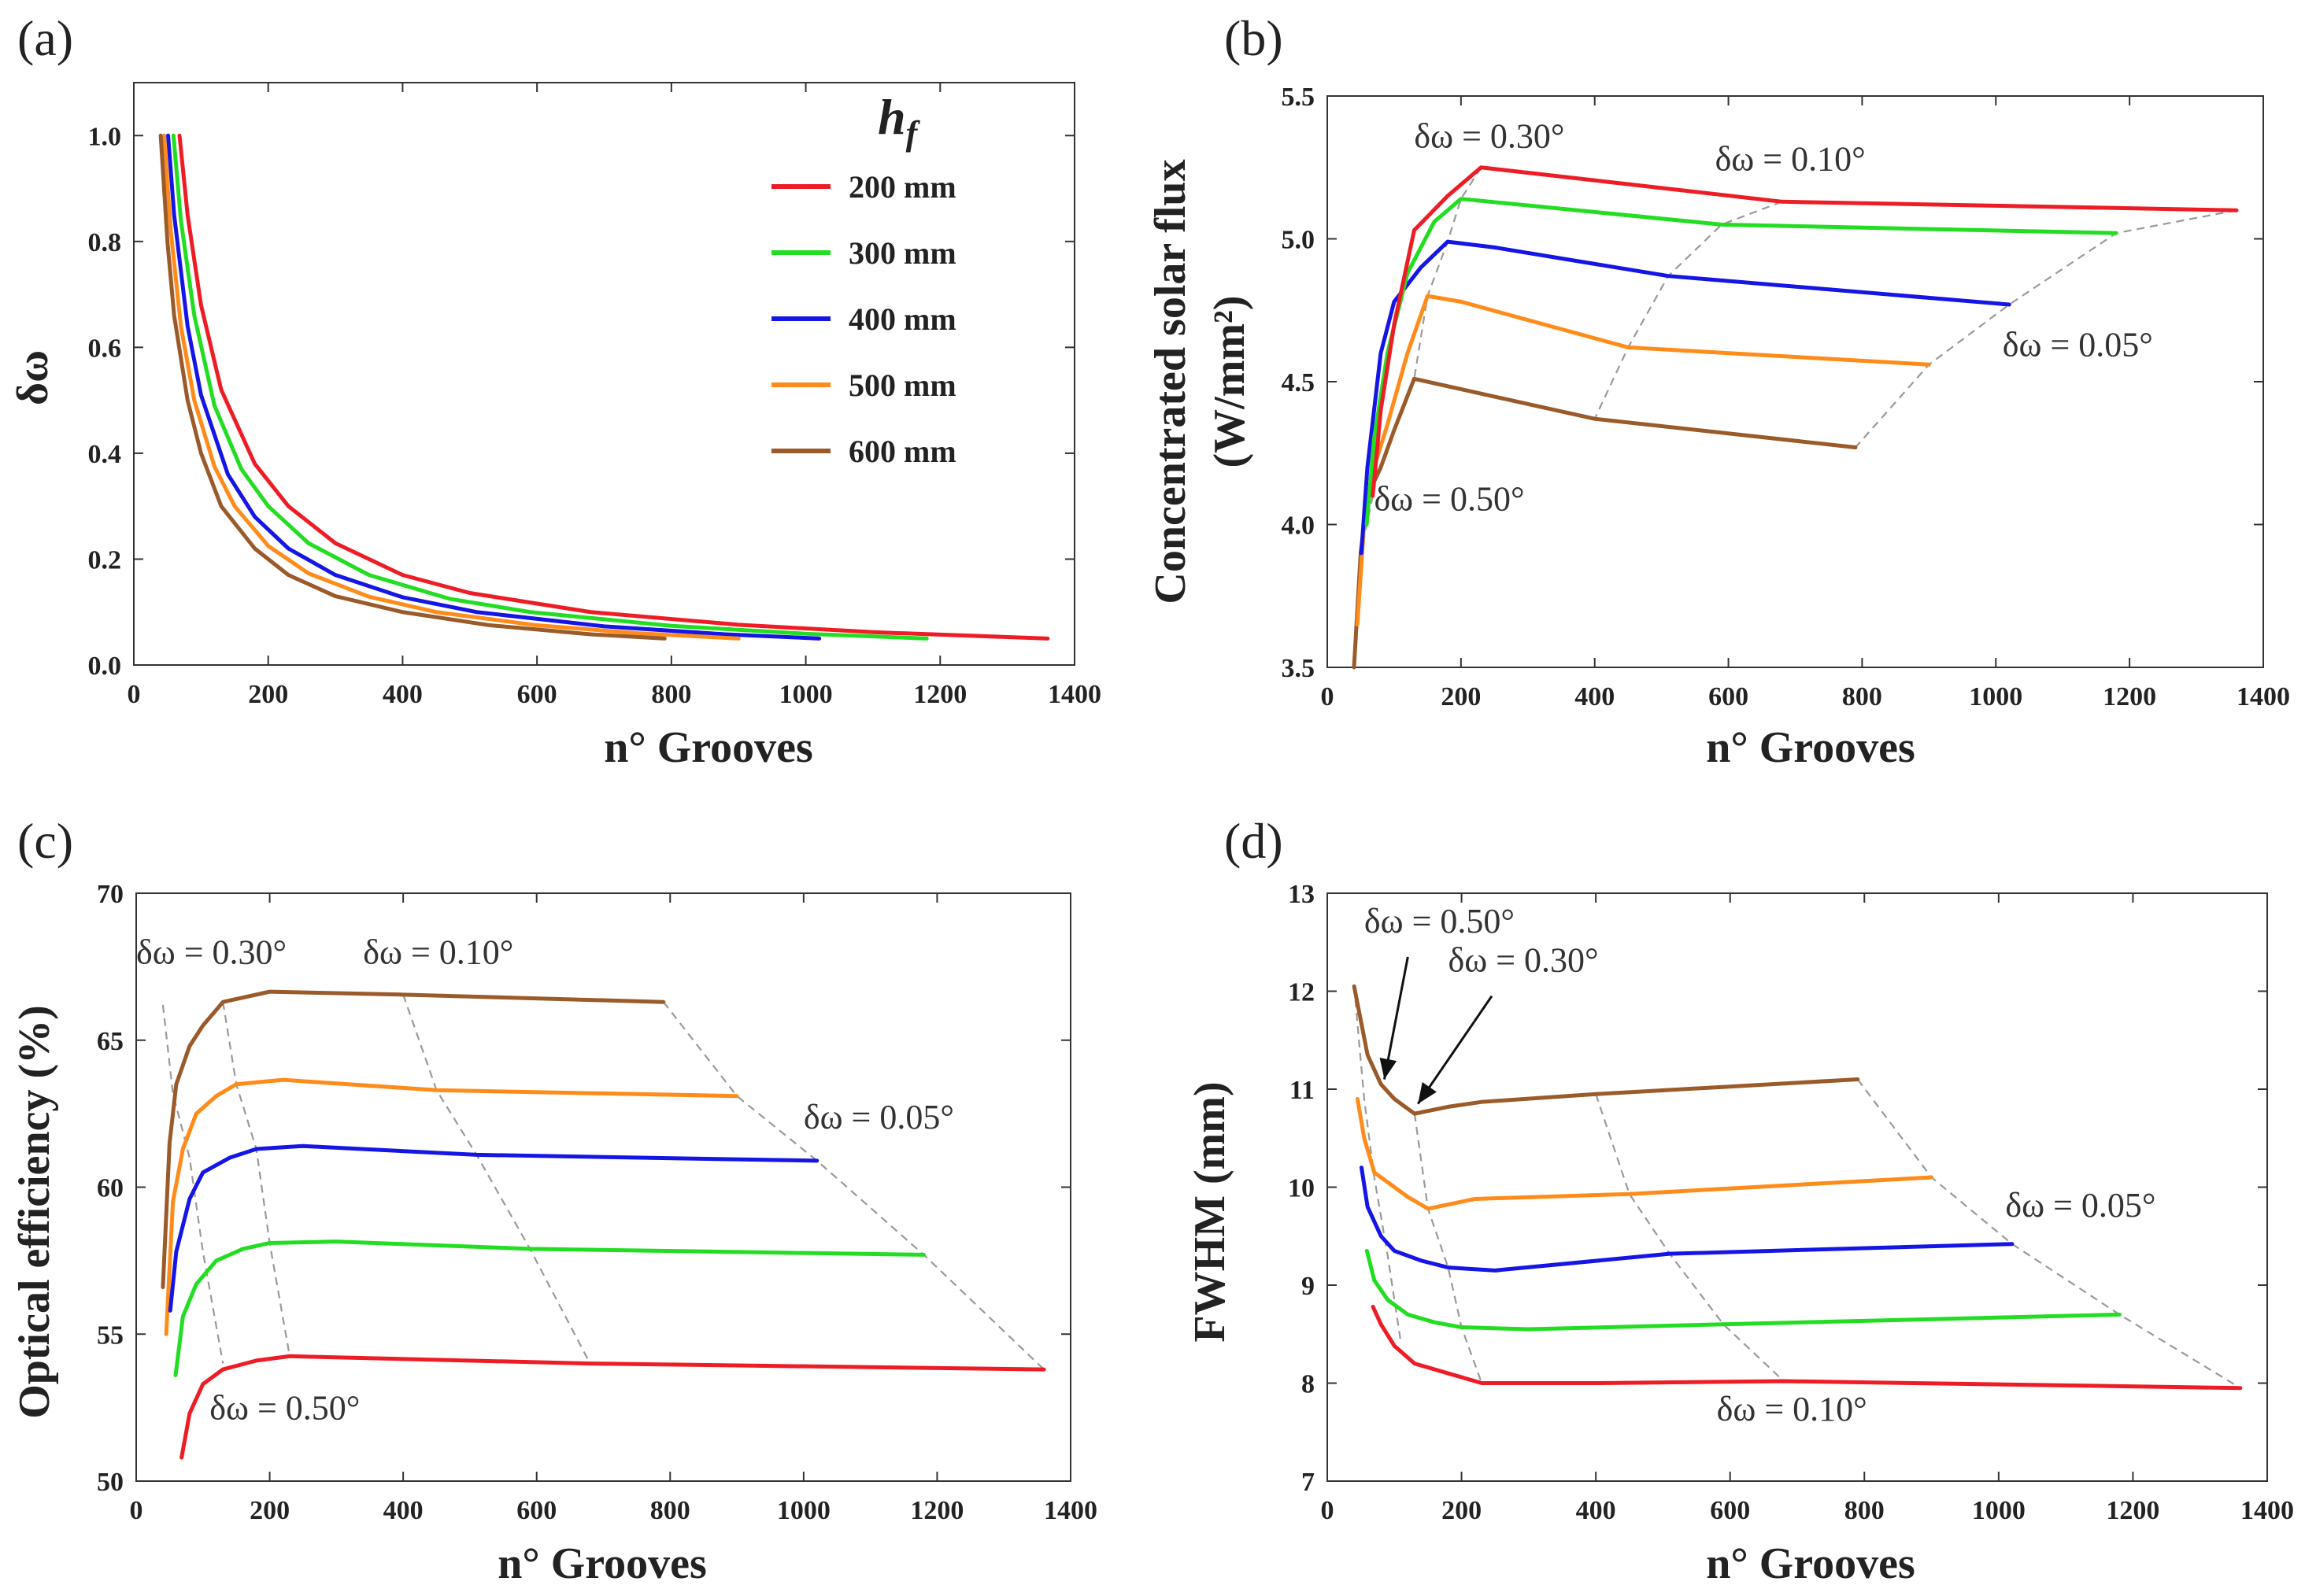  I want to click on y-tick-label: 70, so click(110, 895).